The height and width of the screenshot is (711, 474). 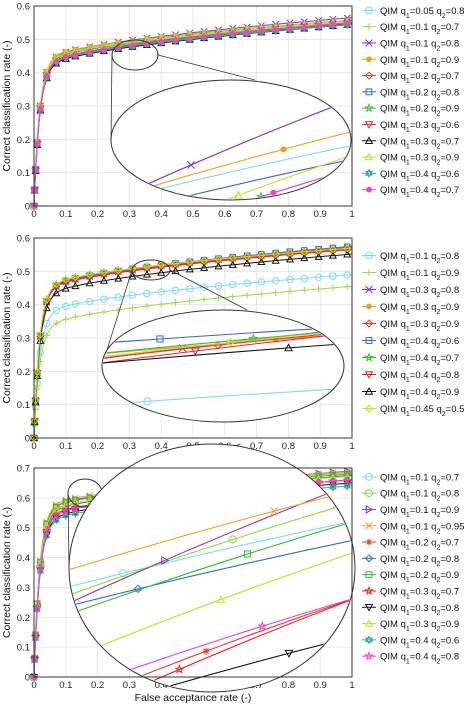 I want to click on y-tick-label: 0, so click(x=27, y=207).